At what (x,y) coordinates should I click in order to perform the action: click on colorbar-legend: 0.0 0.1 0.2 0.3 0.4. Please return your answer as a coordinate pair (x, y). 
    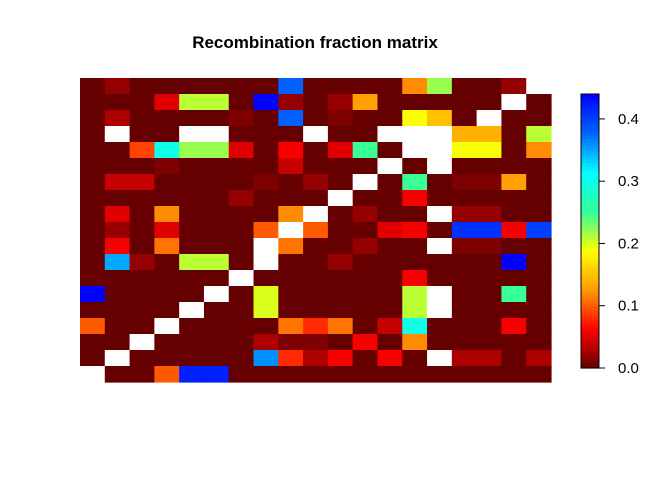
    Looking at the image, I should click on (609, 235).